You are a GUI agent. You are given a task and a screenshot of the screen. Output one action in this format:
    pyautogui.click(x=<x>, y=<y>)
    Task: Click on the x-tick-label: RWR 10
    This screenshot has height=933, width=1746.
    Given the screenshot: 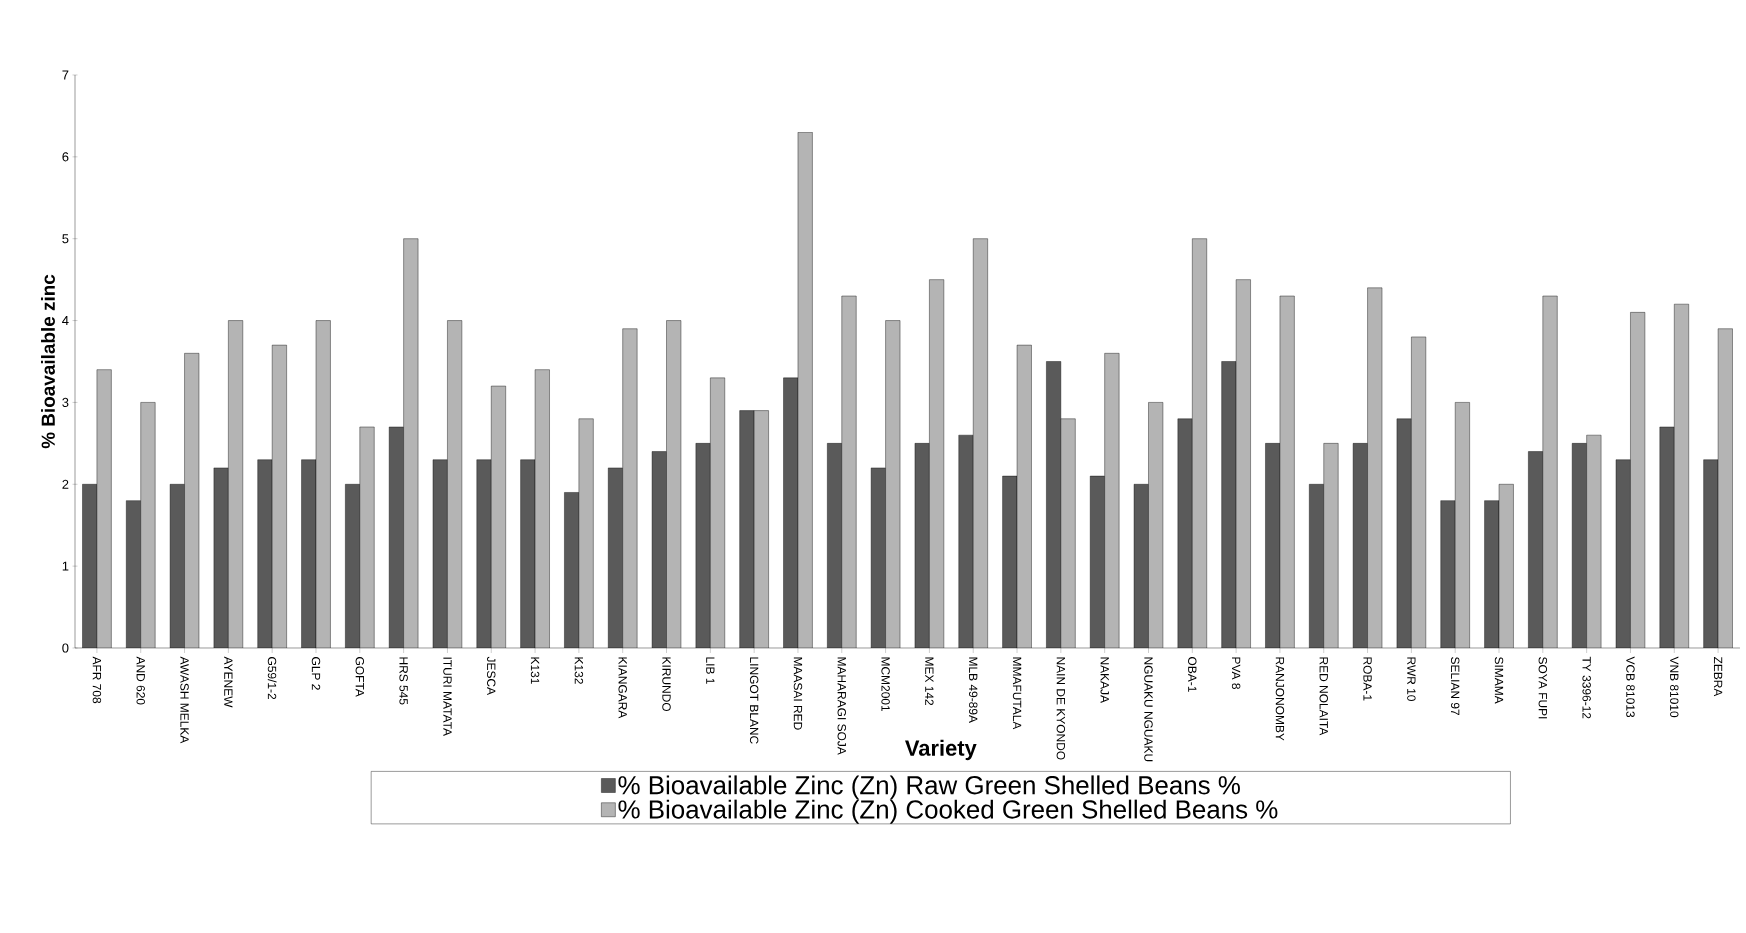 What is the action you would take?
    pyautogui.click(x=1411, y=679)
    